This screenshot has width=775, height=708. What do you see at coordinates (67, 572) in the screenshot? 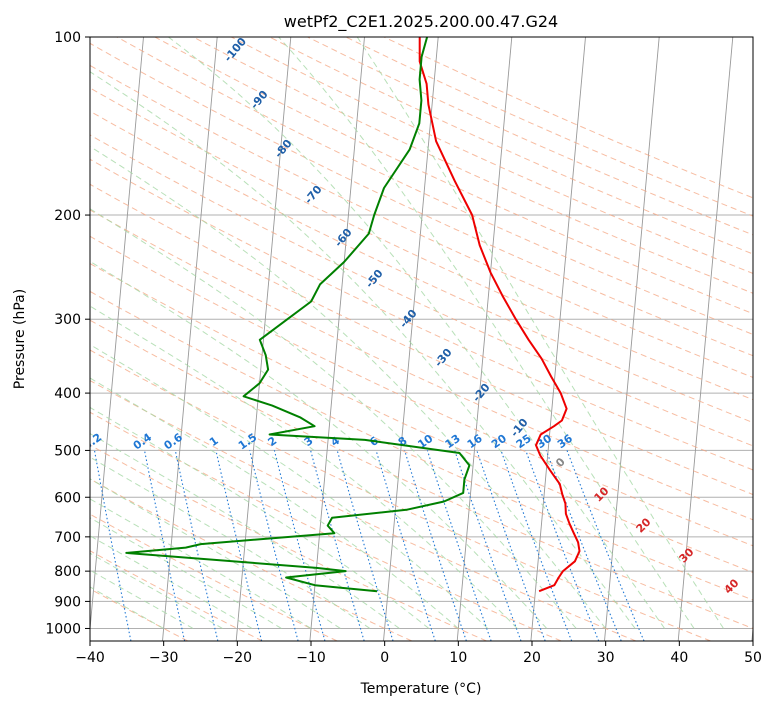
I see `y-tick-label: 800` at bounding box center [67, 572].